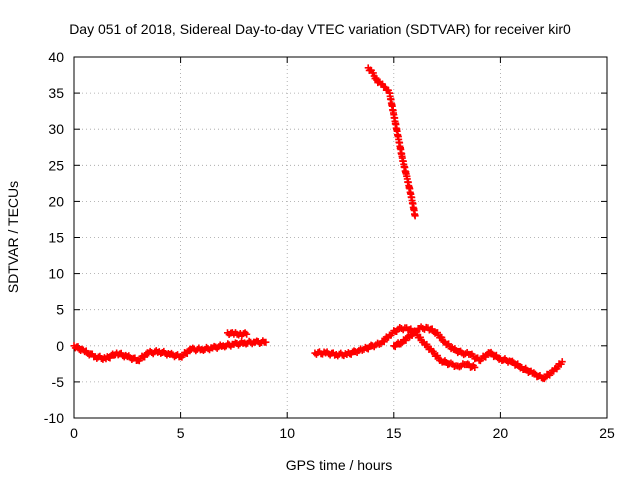 The image size is (640, 480). What do you see at coordinates (54, 418) in the screenshot?
I see `y-tick-label: -10` at bounding box center [54, 418].